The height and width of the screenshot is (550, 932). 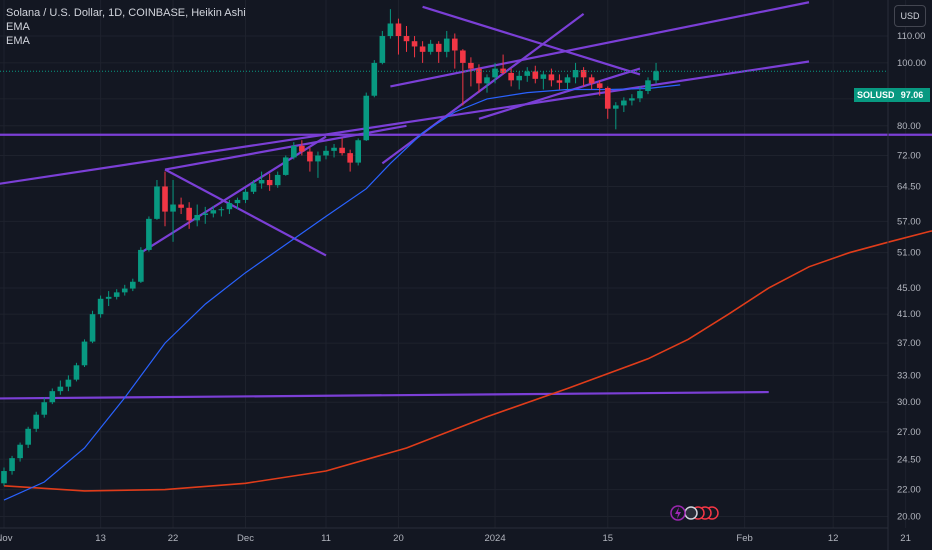 I want to click on currency-button: USD, so click(x=910, y=16).